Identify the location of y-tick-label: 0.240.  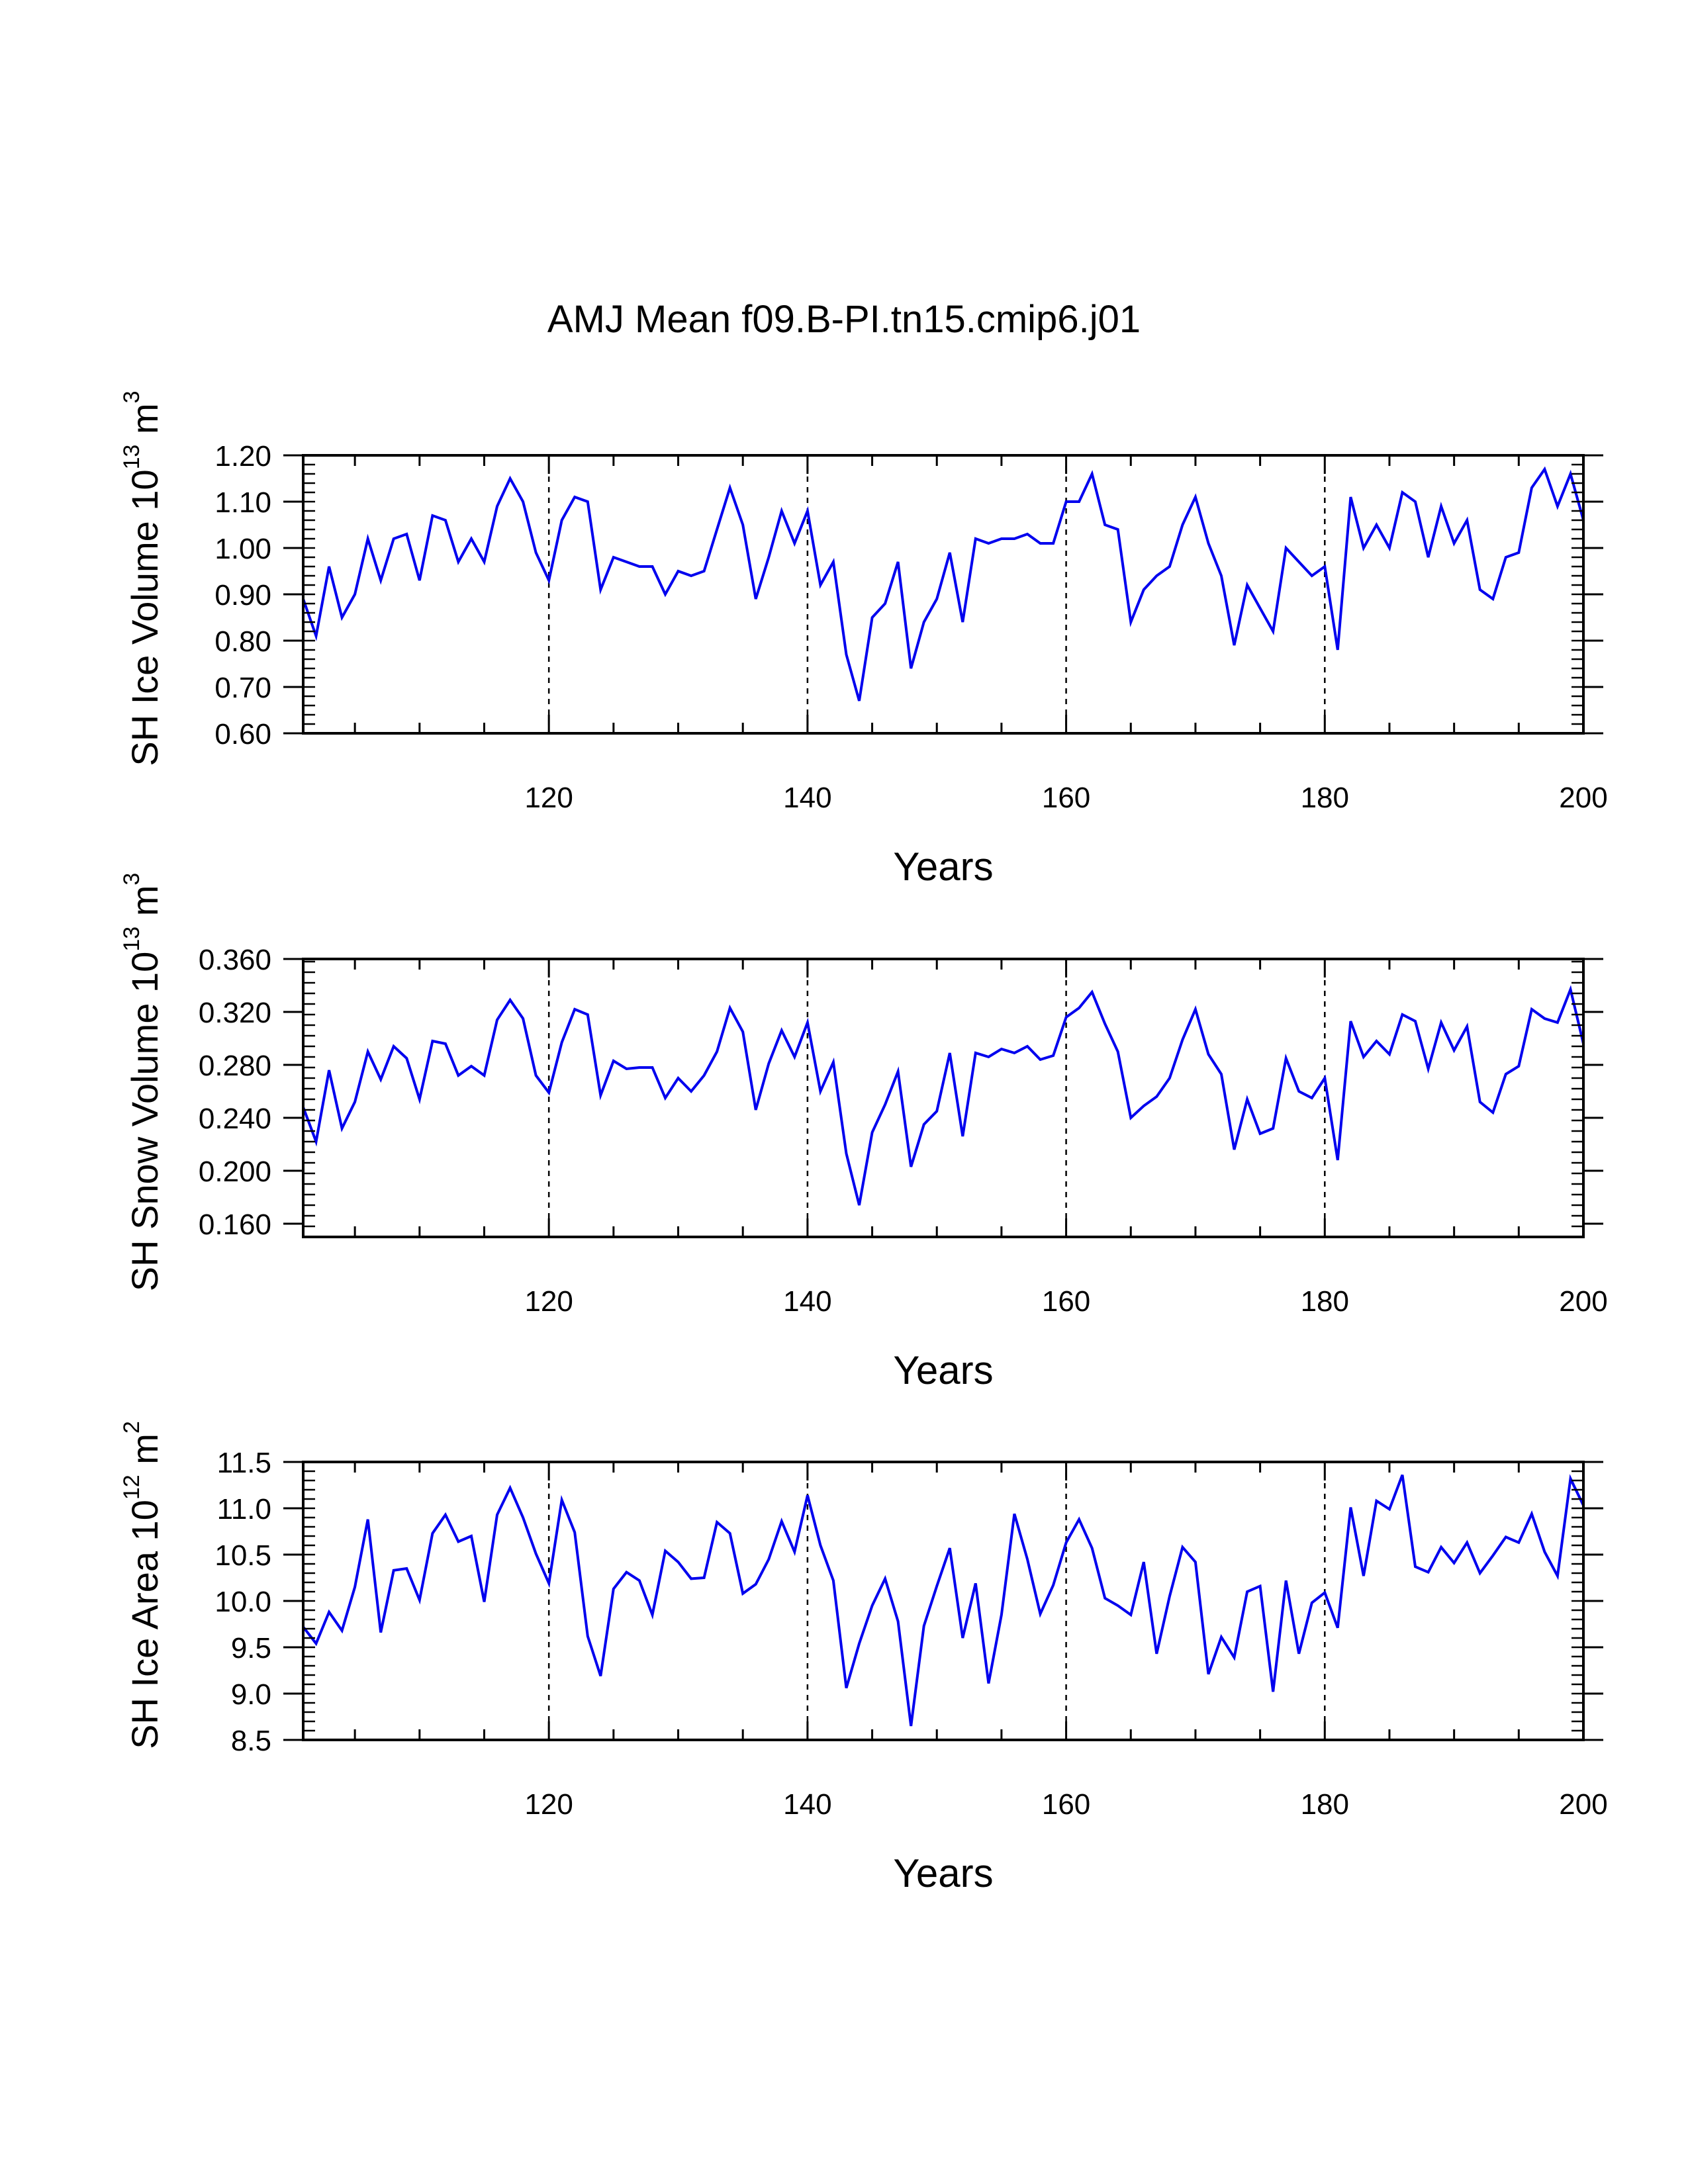
(235, 1119).